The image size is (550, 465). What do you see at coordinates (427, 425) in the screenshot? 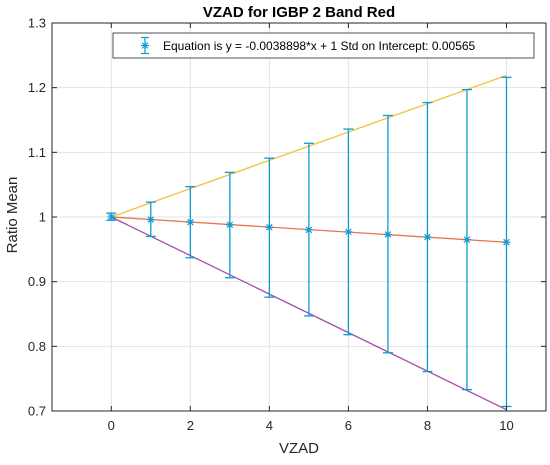
I see `x-tick-label-4: 8` at bounding box center [427, 425].